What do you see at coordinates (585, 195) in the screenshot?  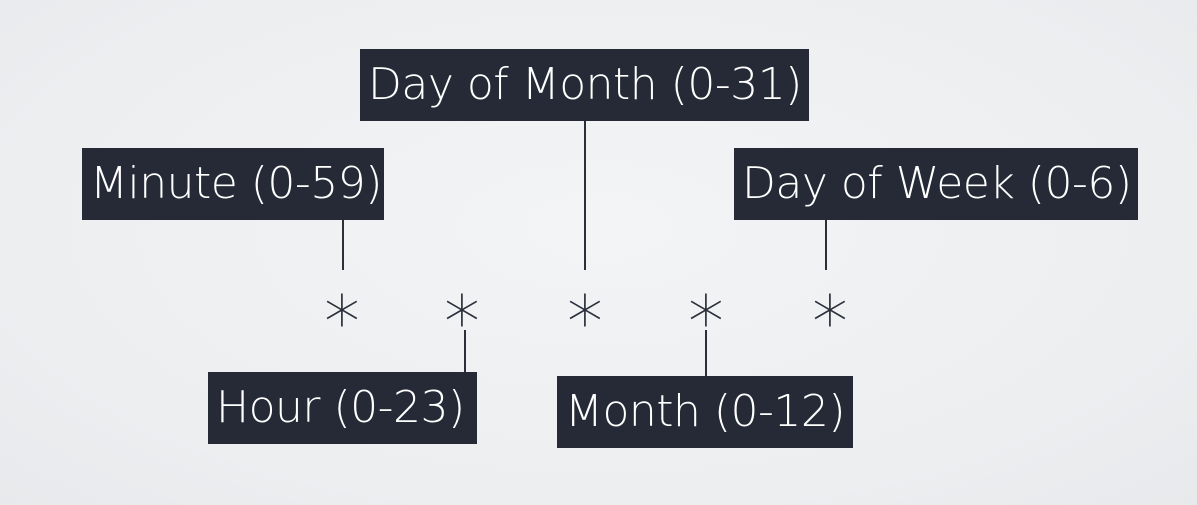 I see `day-of-month-connector` at bounding box center [585, 195].